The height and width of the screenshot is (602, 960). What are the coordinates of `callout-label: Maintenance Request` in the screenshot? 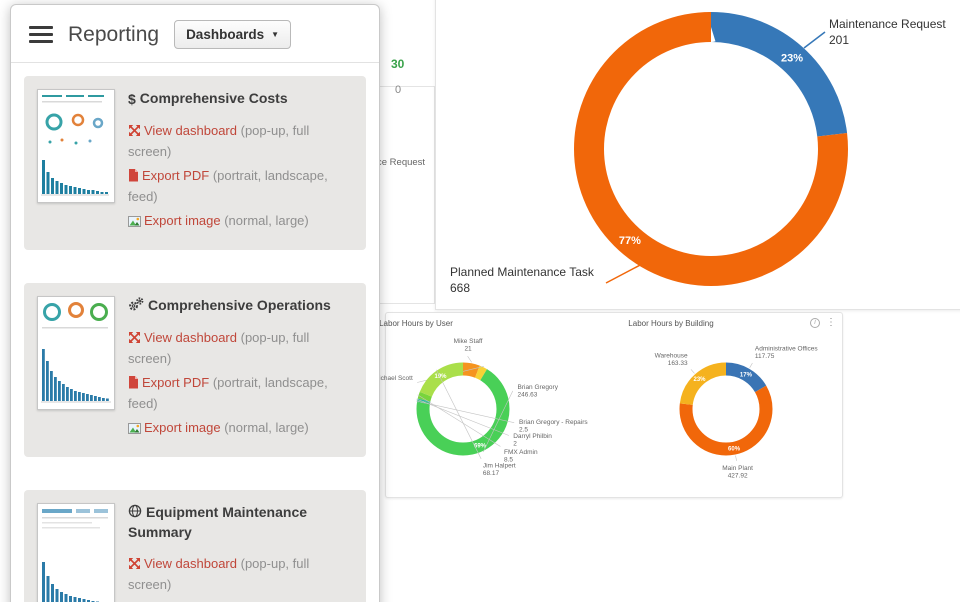 It's located at (887, 24).